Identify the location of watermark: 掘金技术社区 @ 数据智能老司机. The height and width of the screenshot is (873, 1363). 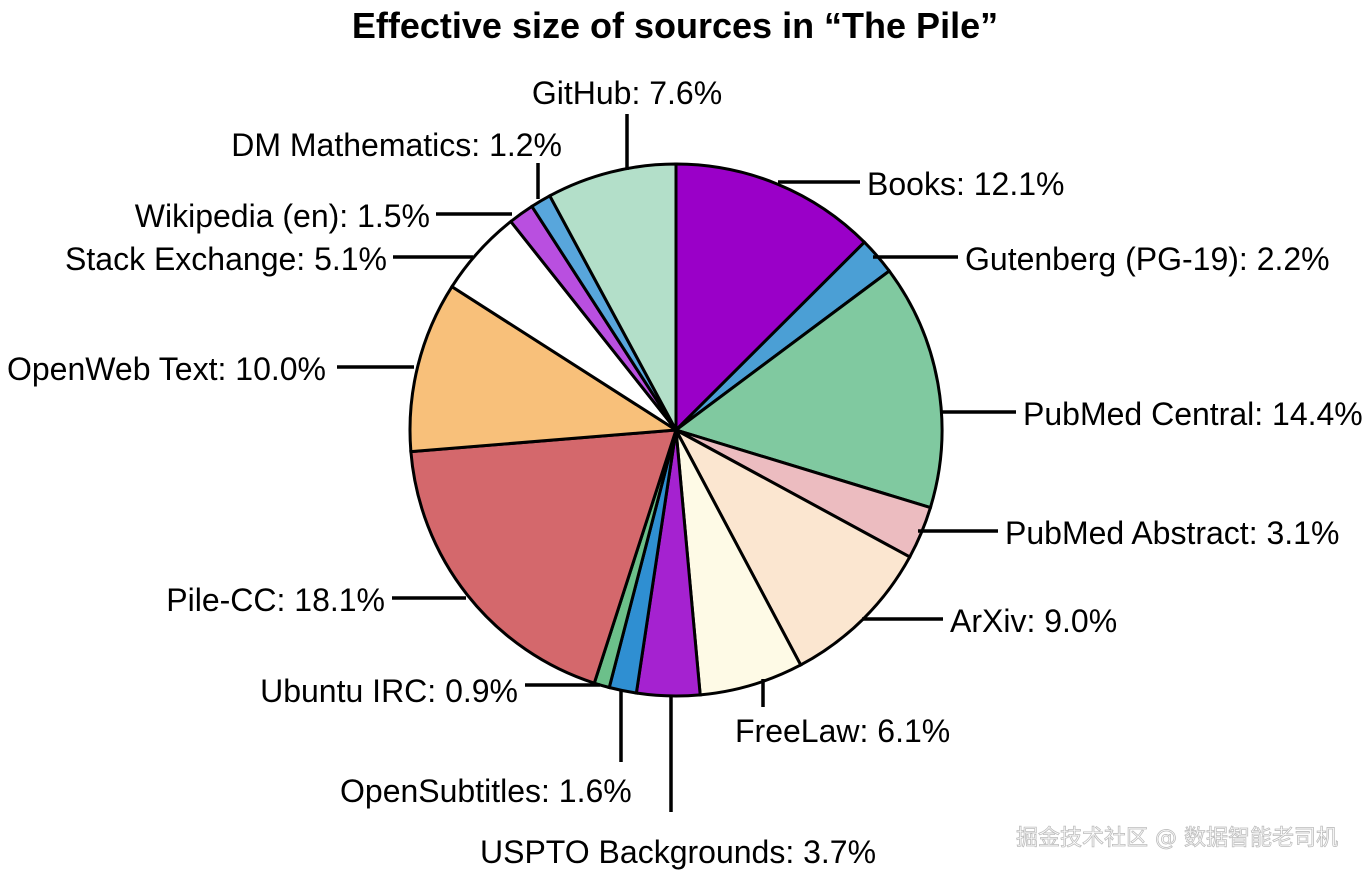
(1177, 838).